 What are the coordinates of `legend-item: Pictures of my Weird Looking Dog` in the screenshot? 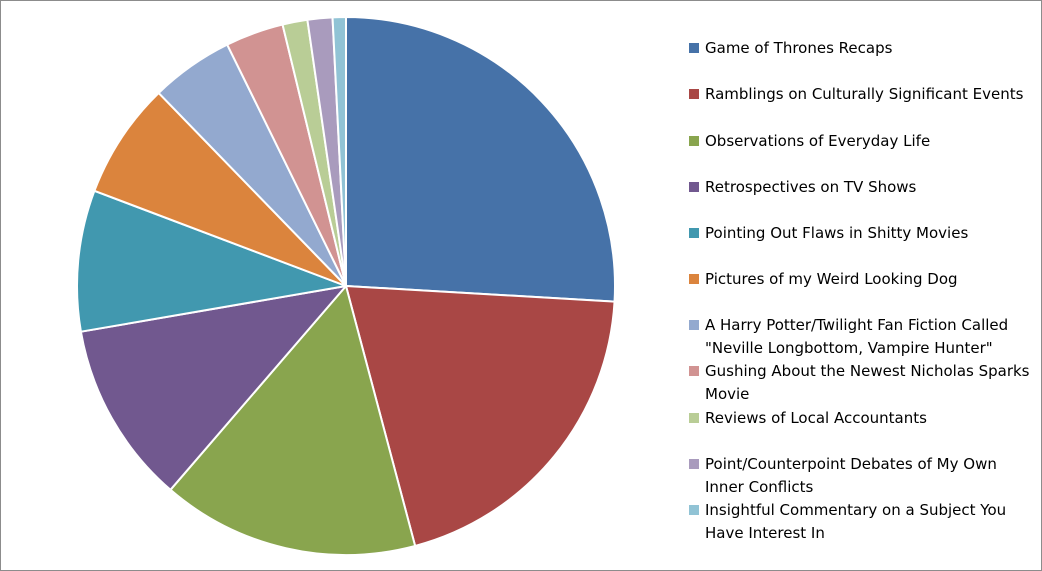 It's located at (864, 279).